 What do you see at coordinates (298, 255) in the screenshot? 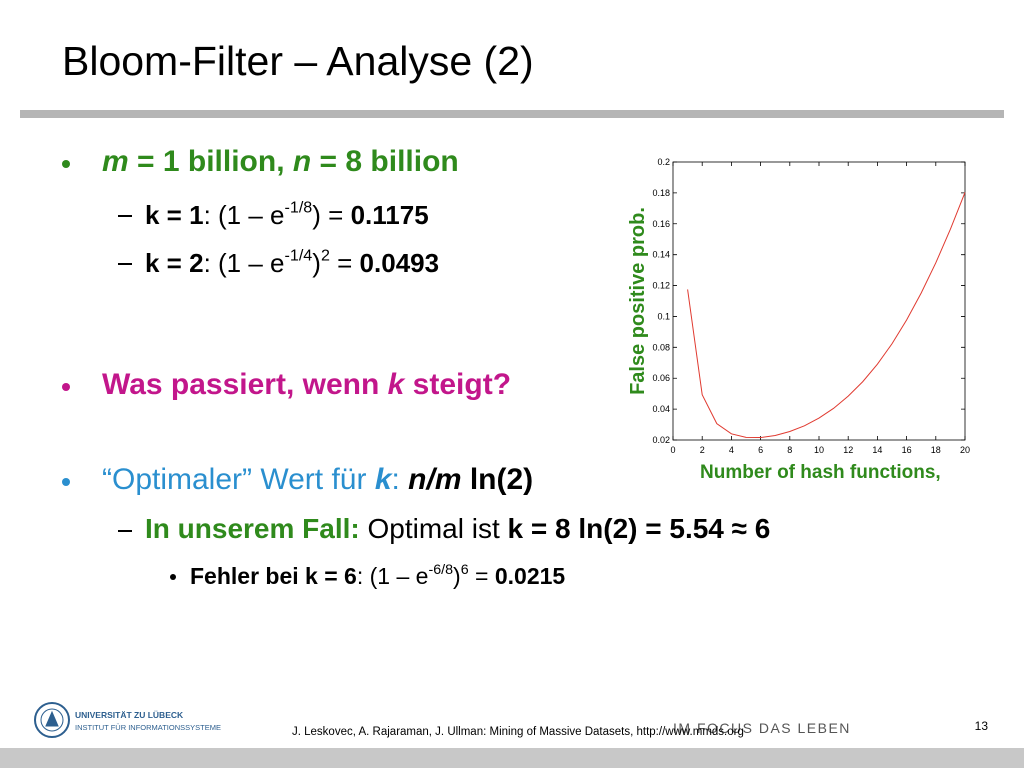
I see `text-part: -1/4` at bounding box center [298, 255].